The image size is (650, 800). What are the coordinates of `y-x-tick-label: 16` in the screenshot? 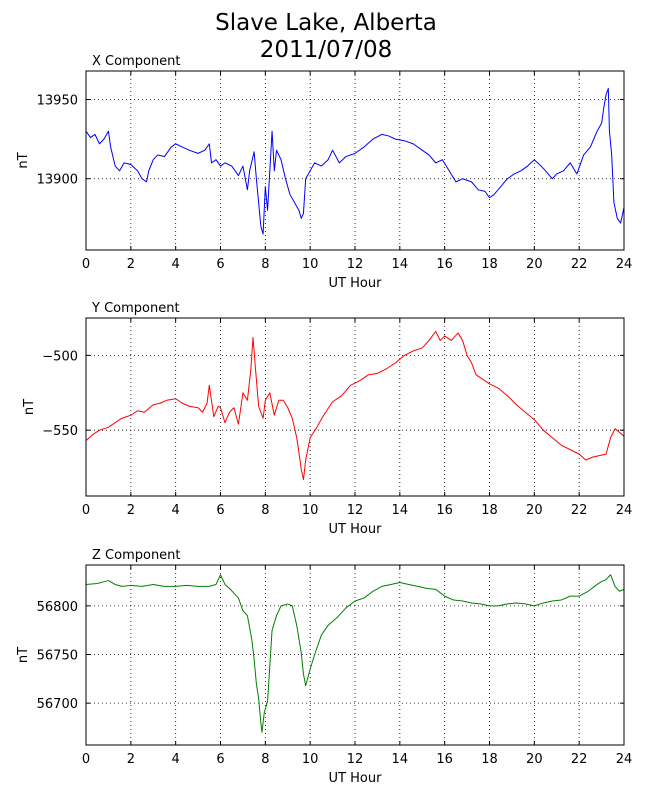 It's located at (444, 510).